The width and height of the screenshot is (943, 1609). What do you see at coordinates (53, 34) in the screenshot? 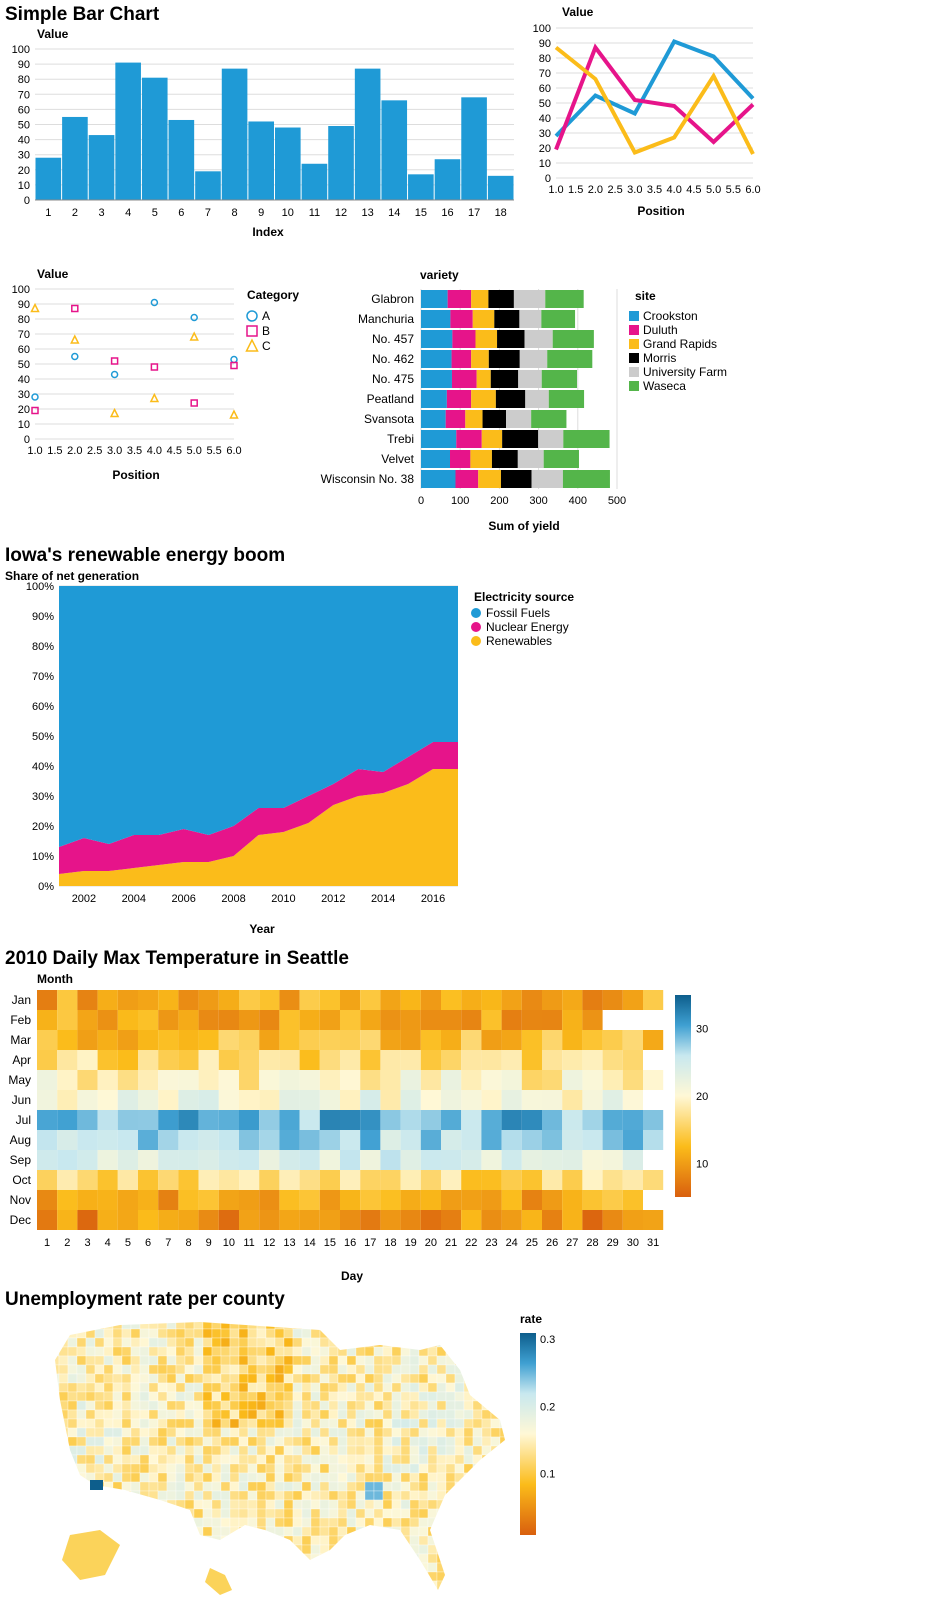
I see `bar-chart-y-label: Value` at bounding box center [53, 34].